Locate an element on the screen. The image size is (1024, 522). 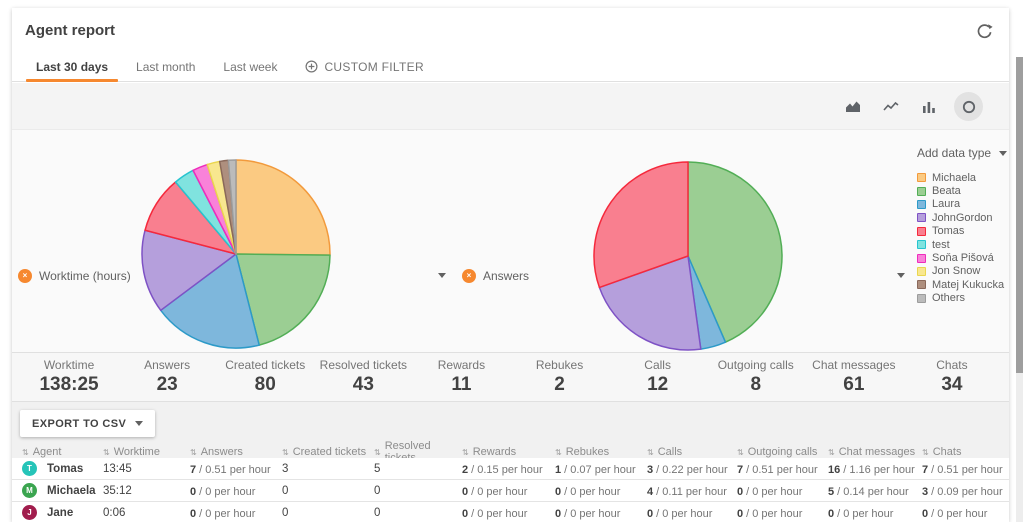
refresh-button is located at coordinates (984, 31).